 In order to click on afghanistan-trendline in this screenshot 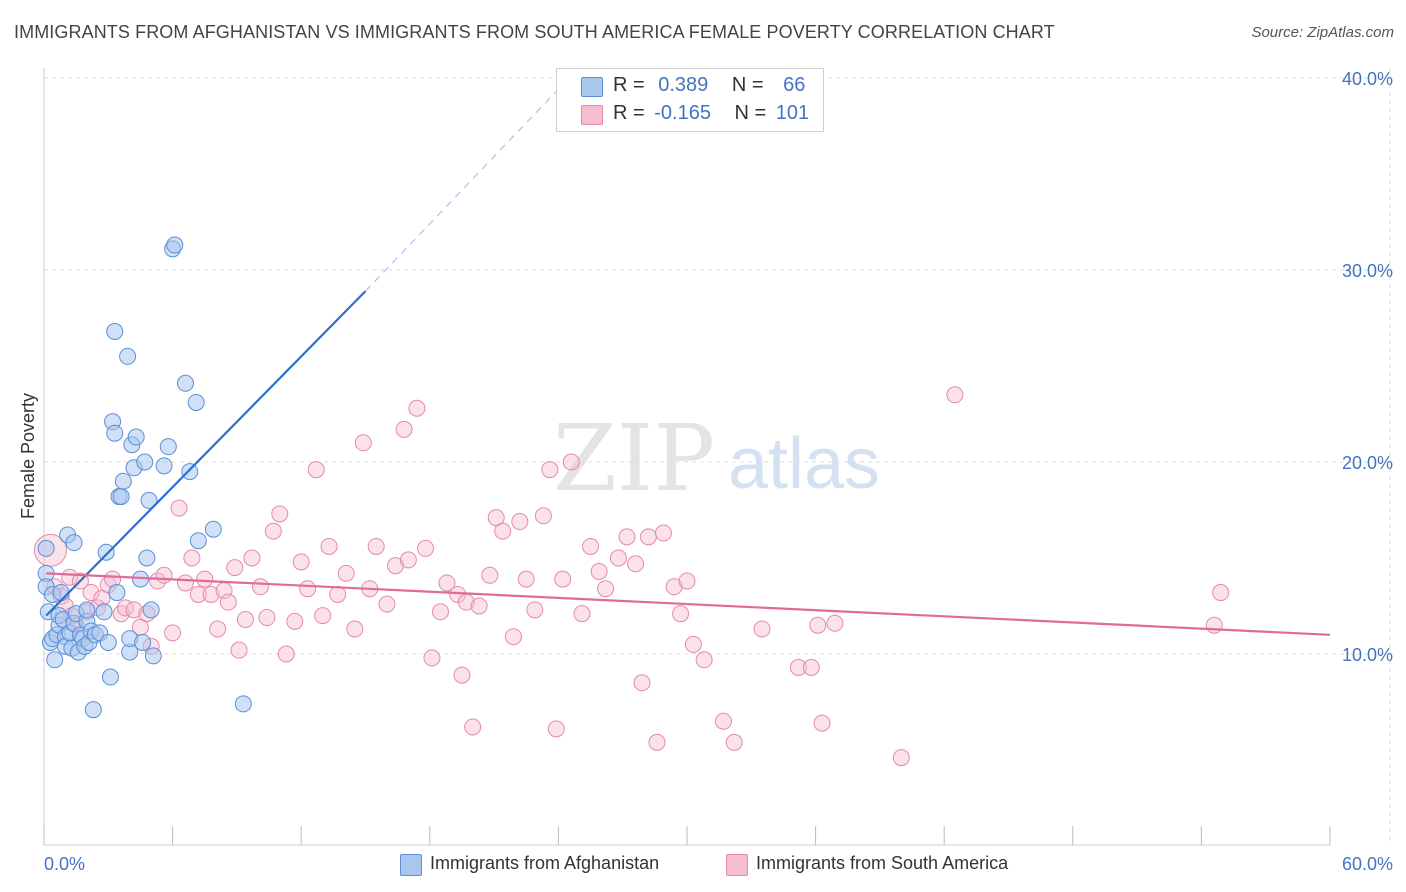, I will do `click(206, 453)`.